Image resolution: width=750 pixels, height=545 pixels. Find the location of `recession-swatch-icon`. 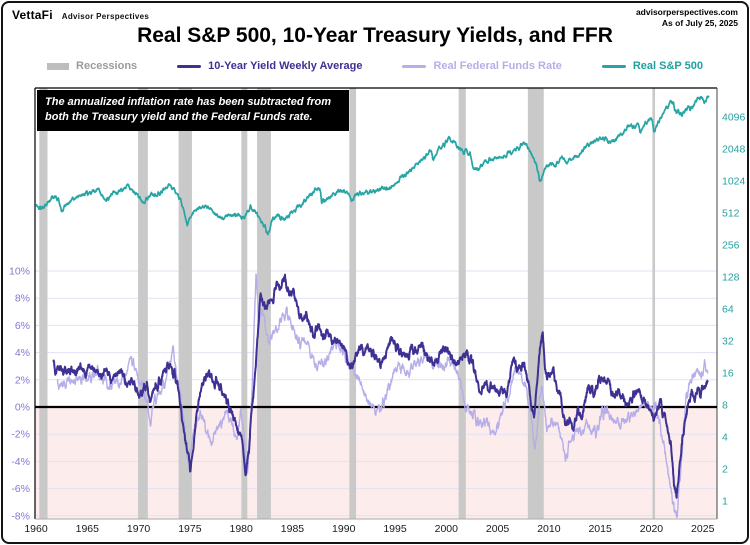

recession-swatch-icon is located at coordinates (58, 66).